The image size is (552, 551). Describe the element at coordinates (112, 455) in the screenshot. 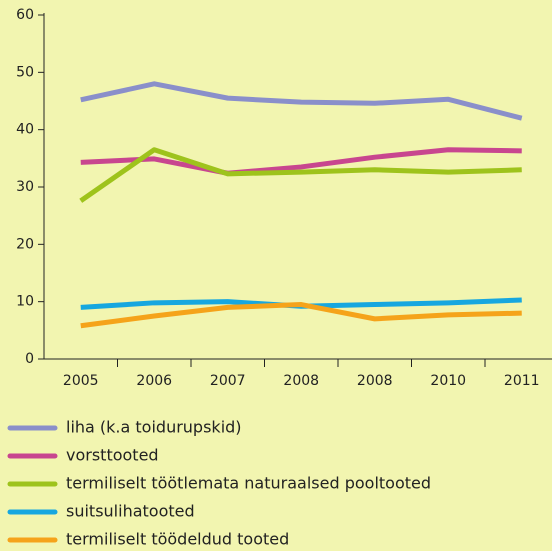

I see `legend-label: vorsttooted` at that location.